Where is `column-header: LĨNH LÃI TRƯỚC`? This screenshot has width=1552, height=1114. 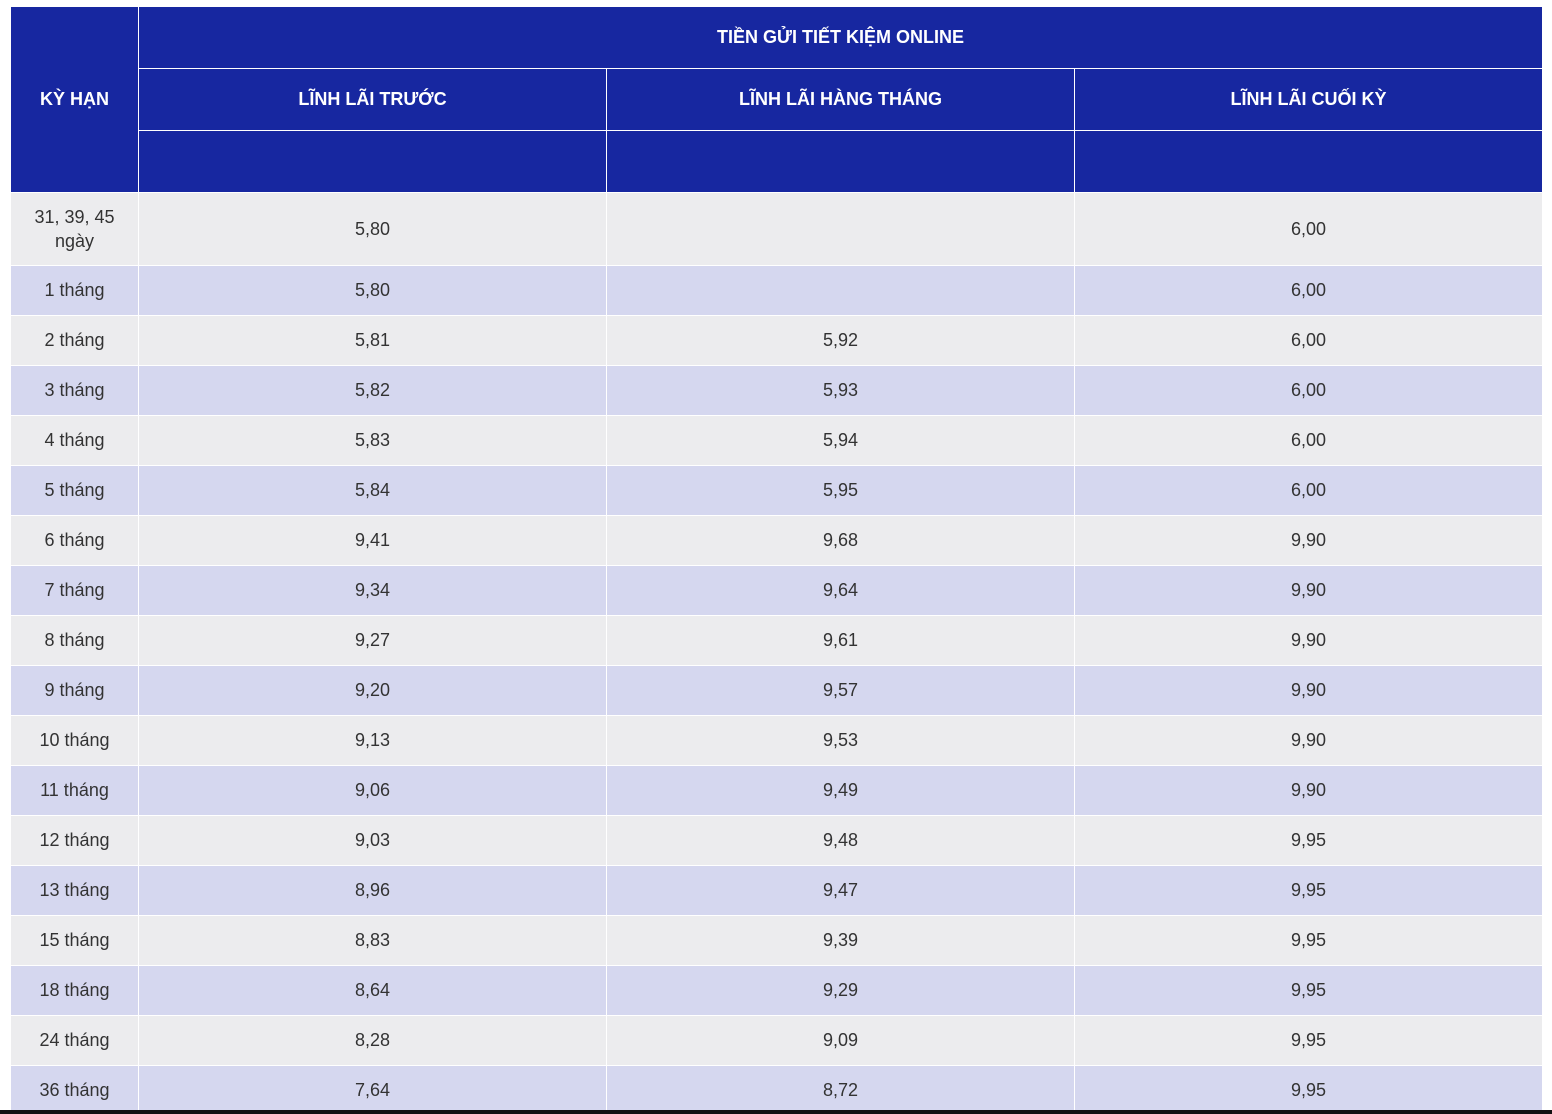 column-header: LĨNH LÃI TRƯỚC is located at coordinates (372, 99).